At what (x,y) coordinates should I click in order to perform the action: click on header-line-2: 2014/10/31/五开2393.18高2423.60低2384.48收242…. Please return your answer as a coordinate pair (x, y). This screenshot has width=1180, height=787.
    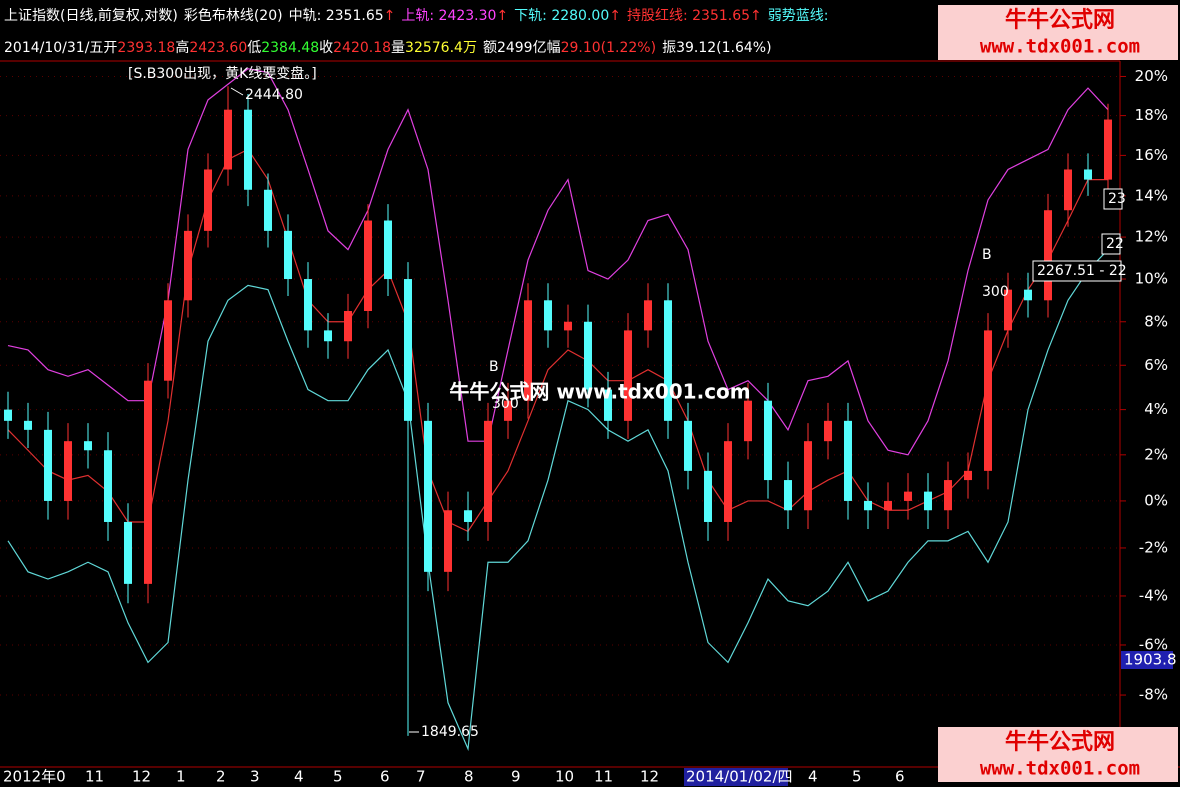
    Looking at the image, I should click on (388, 47).